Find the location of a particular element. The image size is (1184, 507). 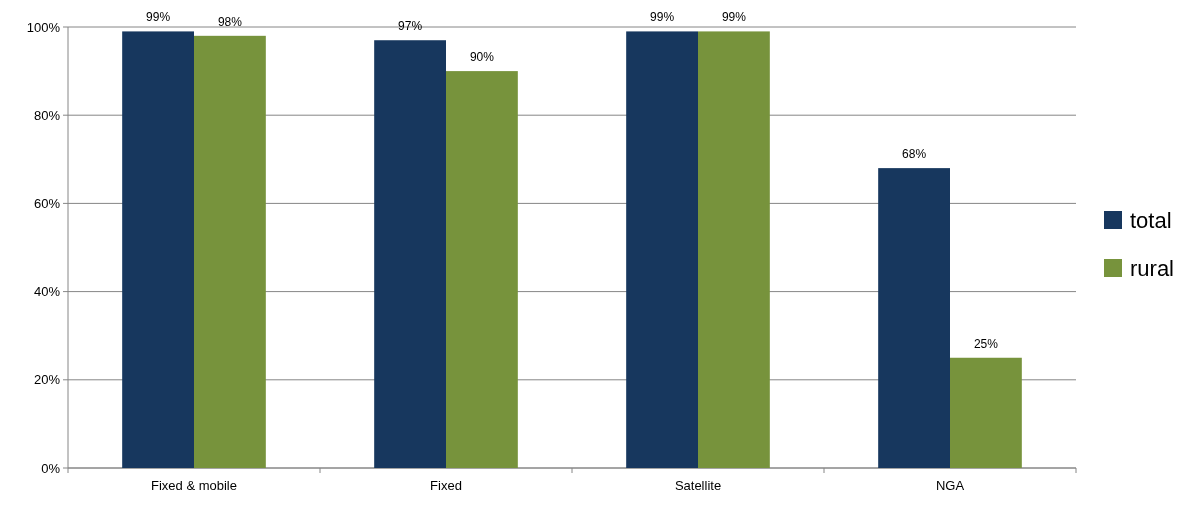

data-label: 97% is located at coordinates (410, 26).